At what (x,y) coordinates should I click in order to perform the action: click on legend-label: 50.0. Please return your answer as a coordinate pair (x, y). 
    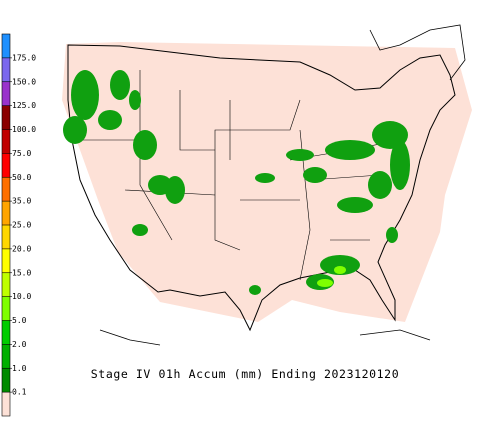
    Looking at the image, I should click on (21, 177).